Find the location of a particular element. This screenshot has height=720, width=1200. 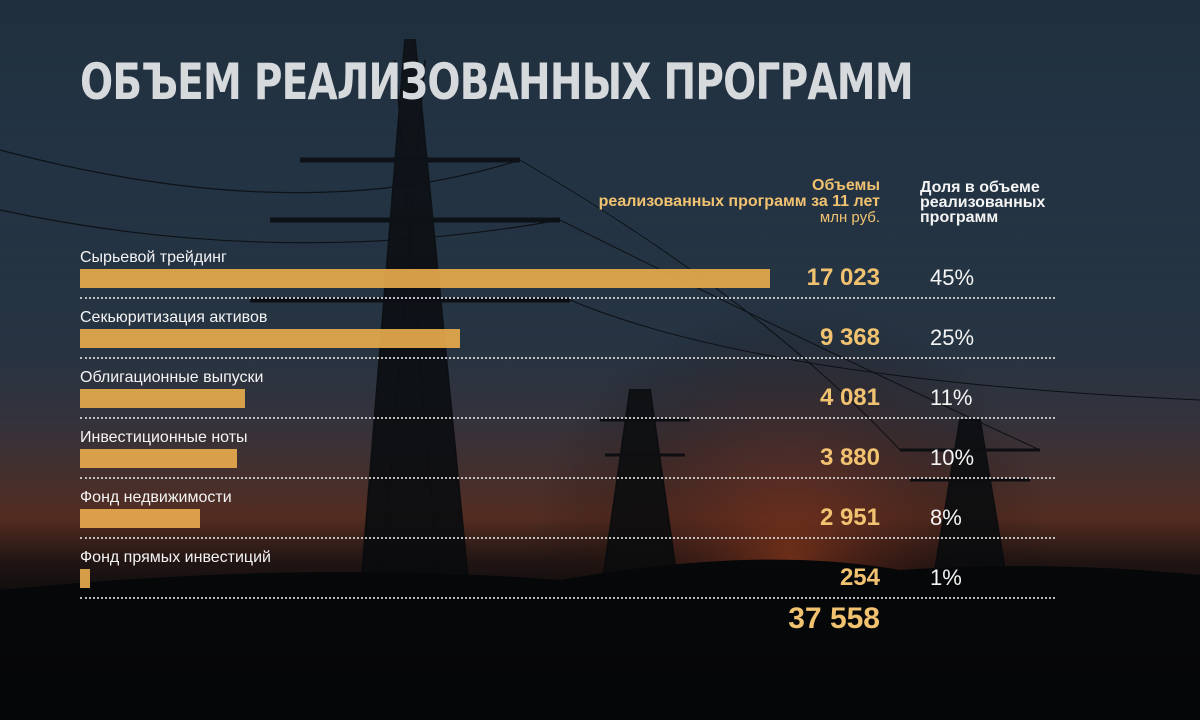

volume-header-line1: Объемы is located at coordinates (846, 185).